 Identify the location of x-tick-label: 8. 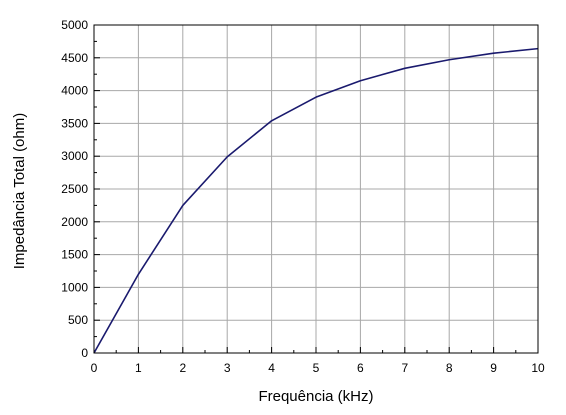
(449, 368).